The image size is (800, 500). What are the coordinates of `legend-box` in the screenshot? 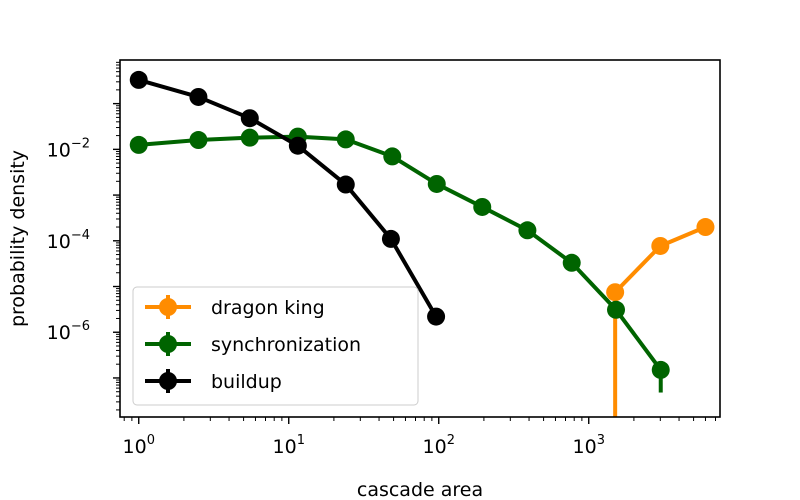 It's located at (275, 346).